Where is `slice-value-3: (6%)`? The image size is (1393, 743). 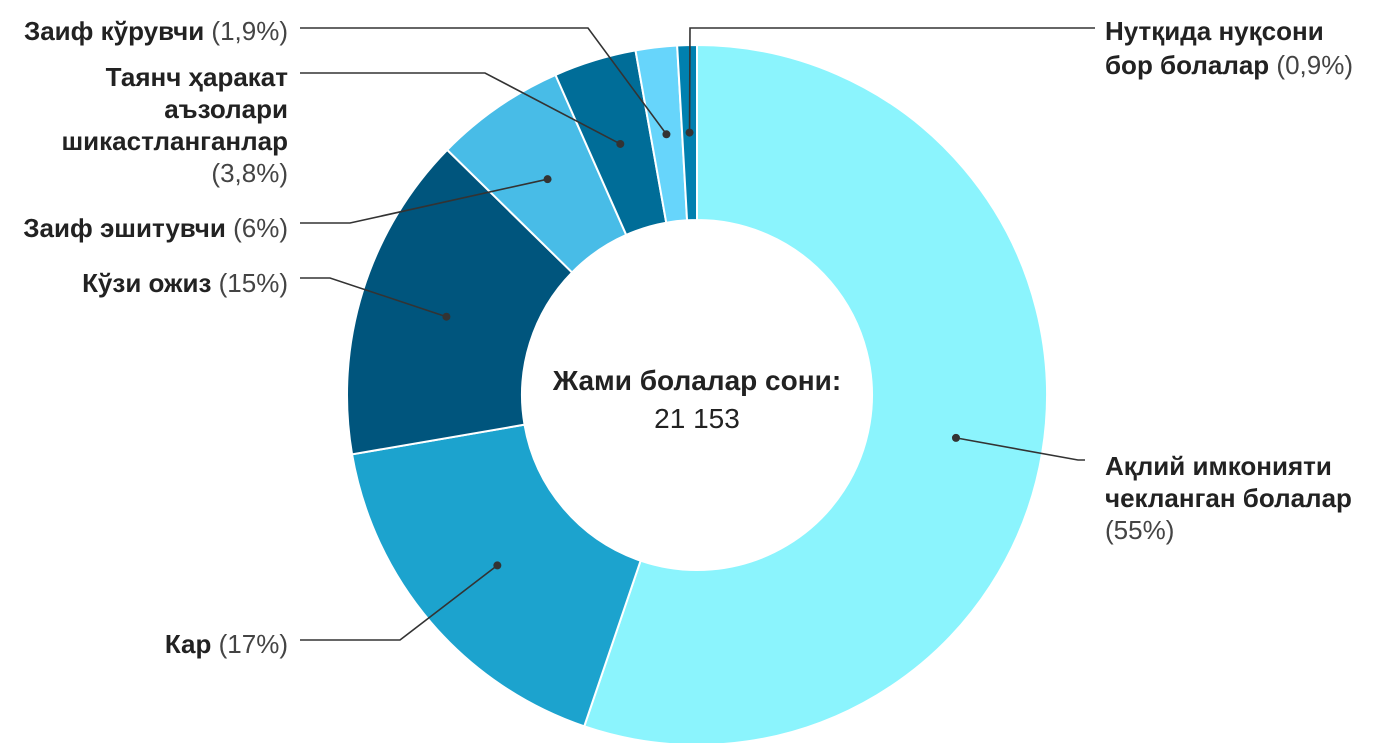
slice-value-3: (6%) is located at coordinates (260, 228).